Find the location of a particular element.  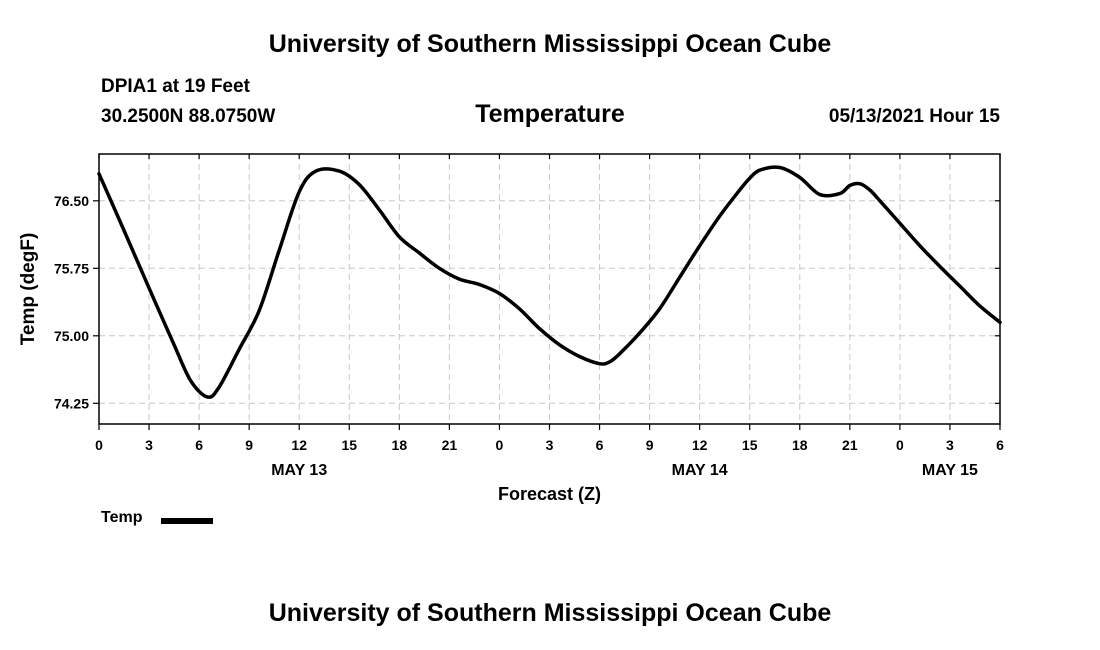

x-date-label: MAY 13 is located at coordinates (299, 470).